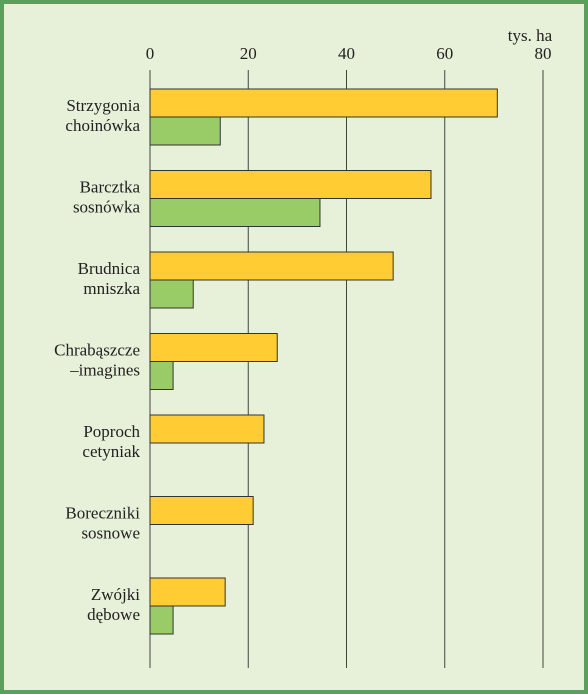  I want to click on y-tick-label: Boreczniki, so click(102, 512).